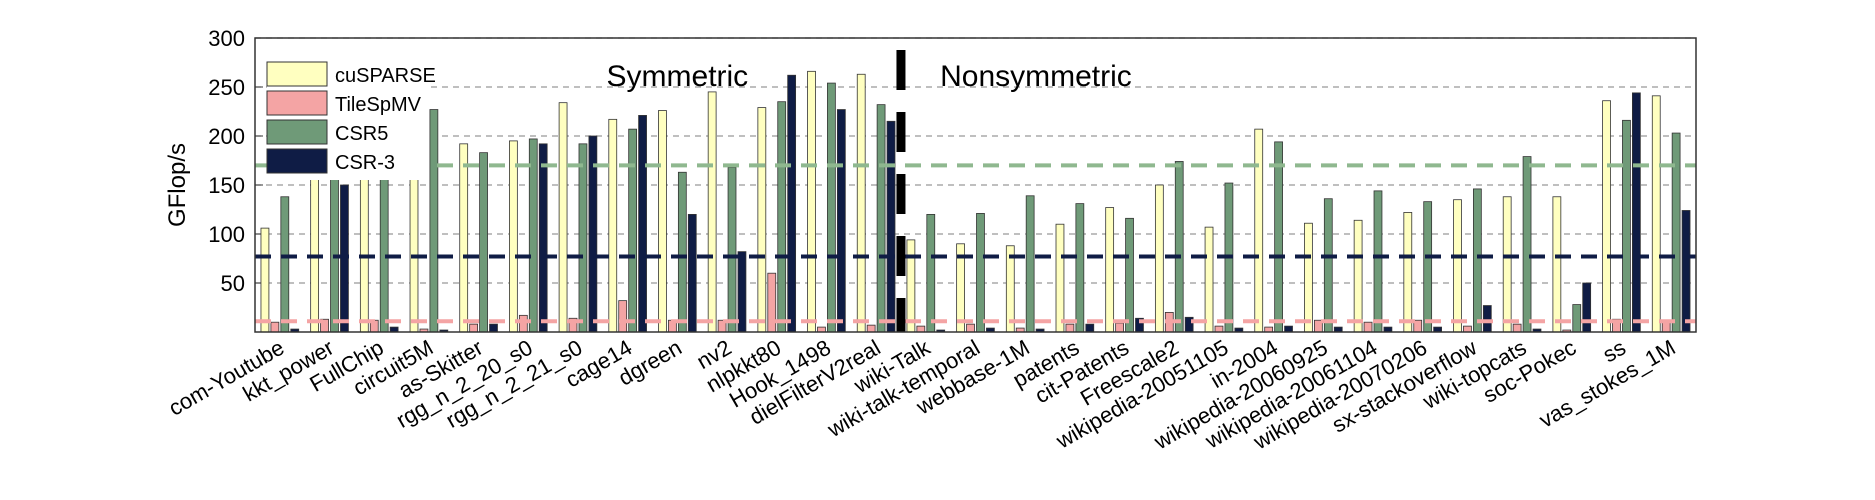 Image resolution: width=1875 pixels, height=500 pixels. Describe the element at coordinates (226, 234) in the screenshot. I see `y-tick-label: 100` at that location.